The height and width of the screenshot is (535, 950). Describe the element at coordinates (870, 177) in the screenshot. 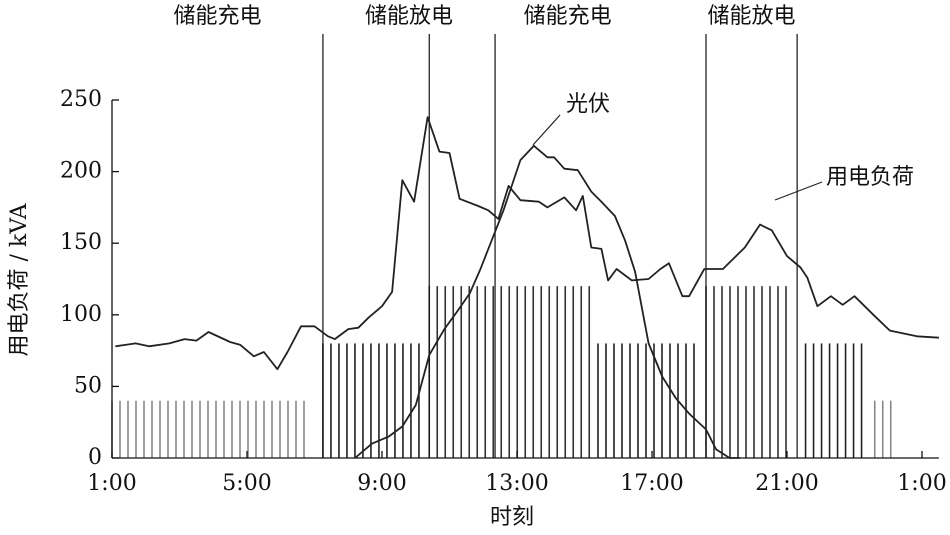

I see `series-label: 用电负荷` at that location.